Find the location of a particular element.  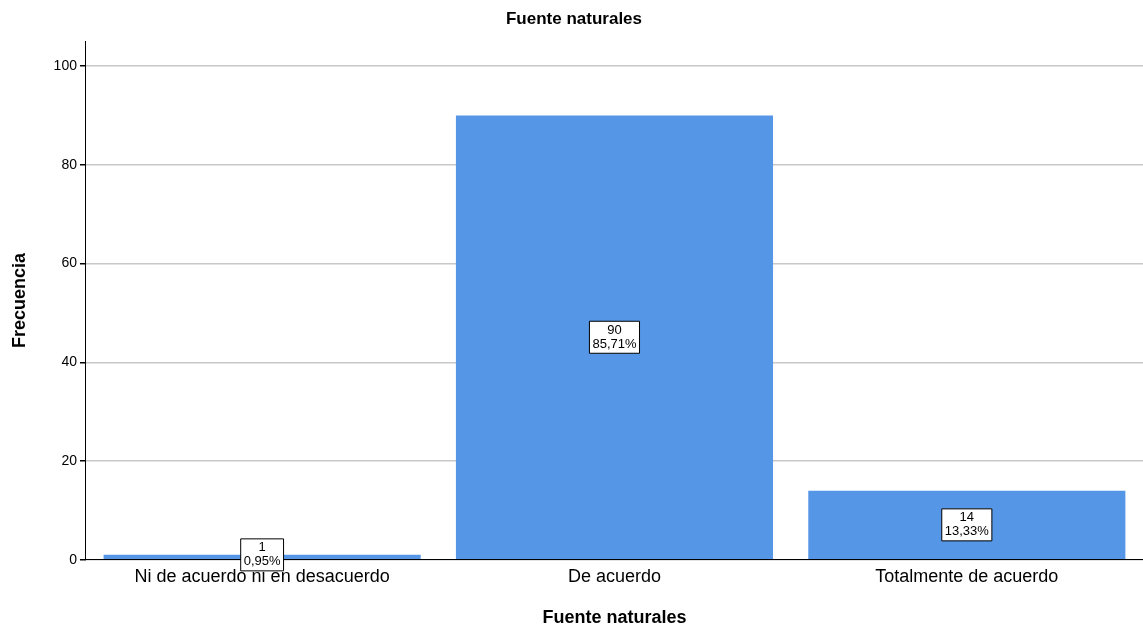

data-label: 90 85,71% is located at coordinates (614, 336).